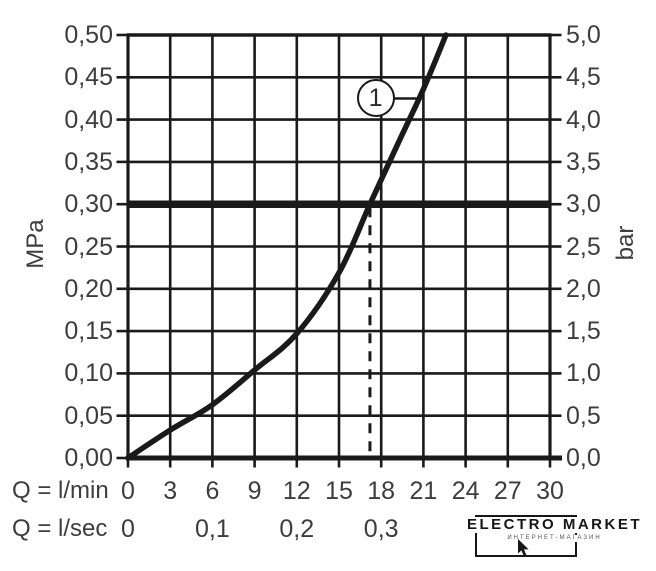  I want to click on y-tick-left-0,15: 0,15, so click(88, 331).